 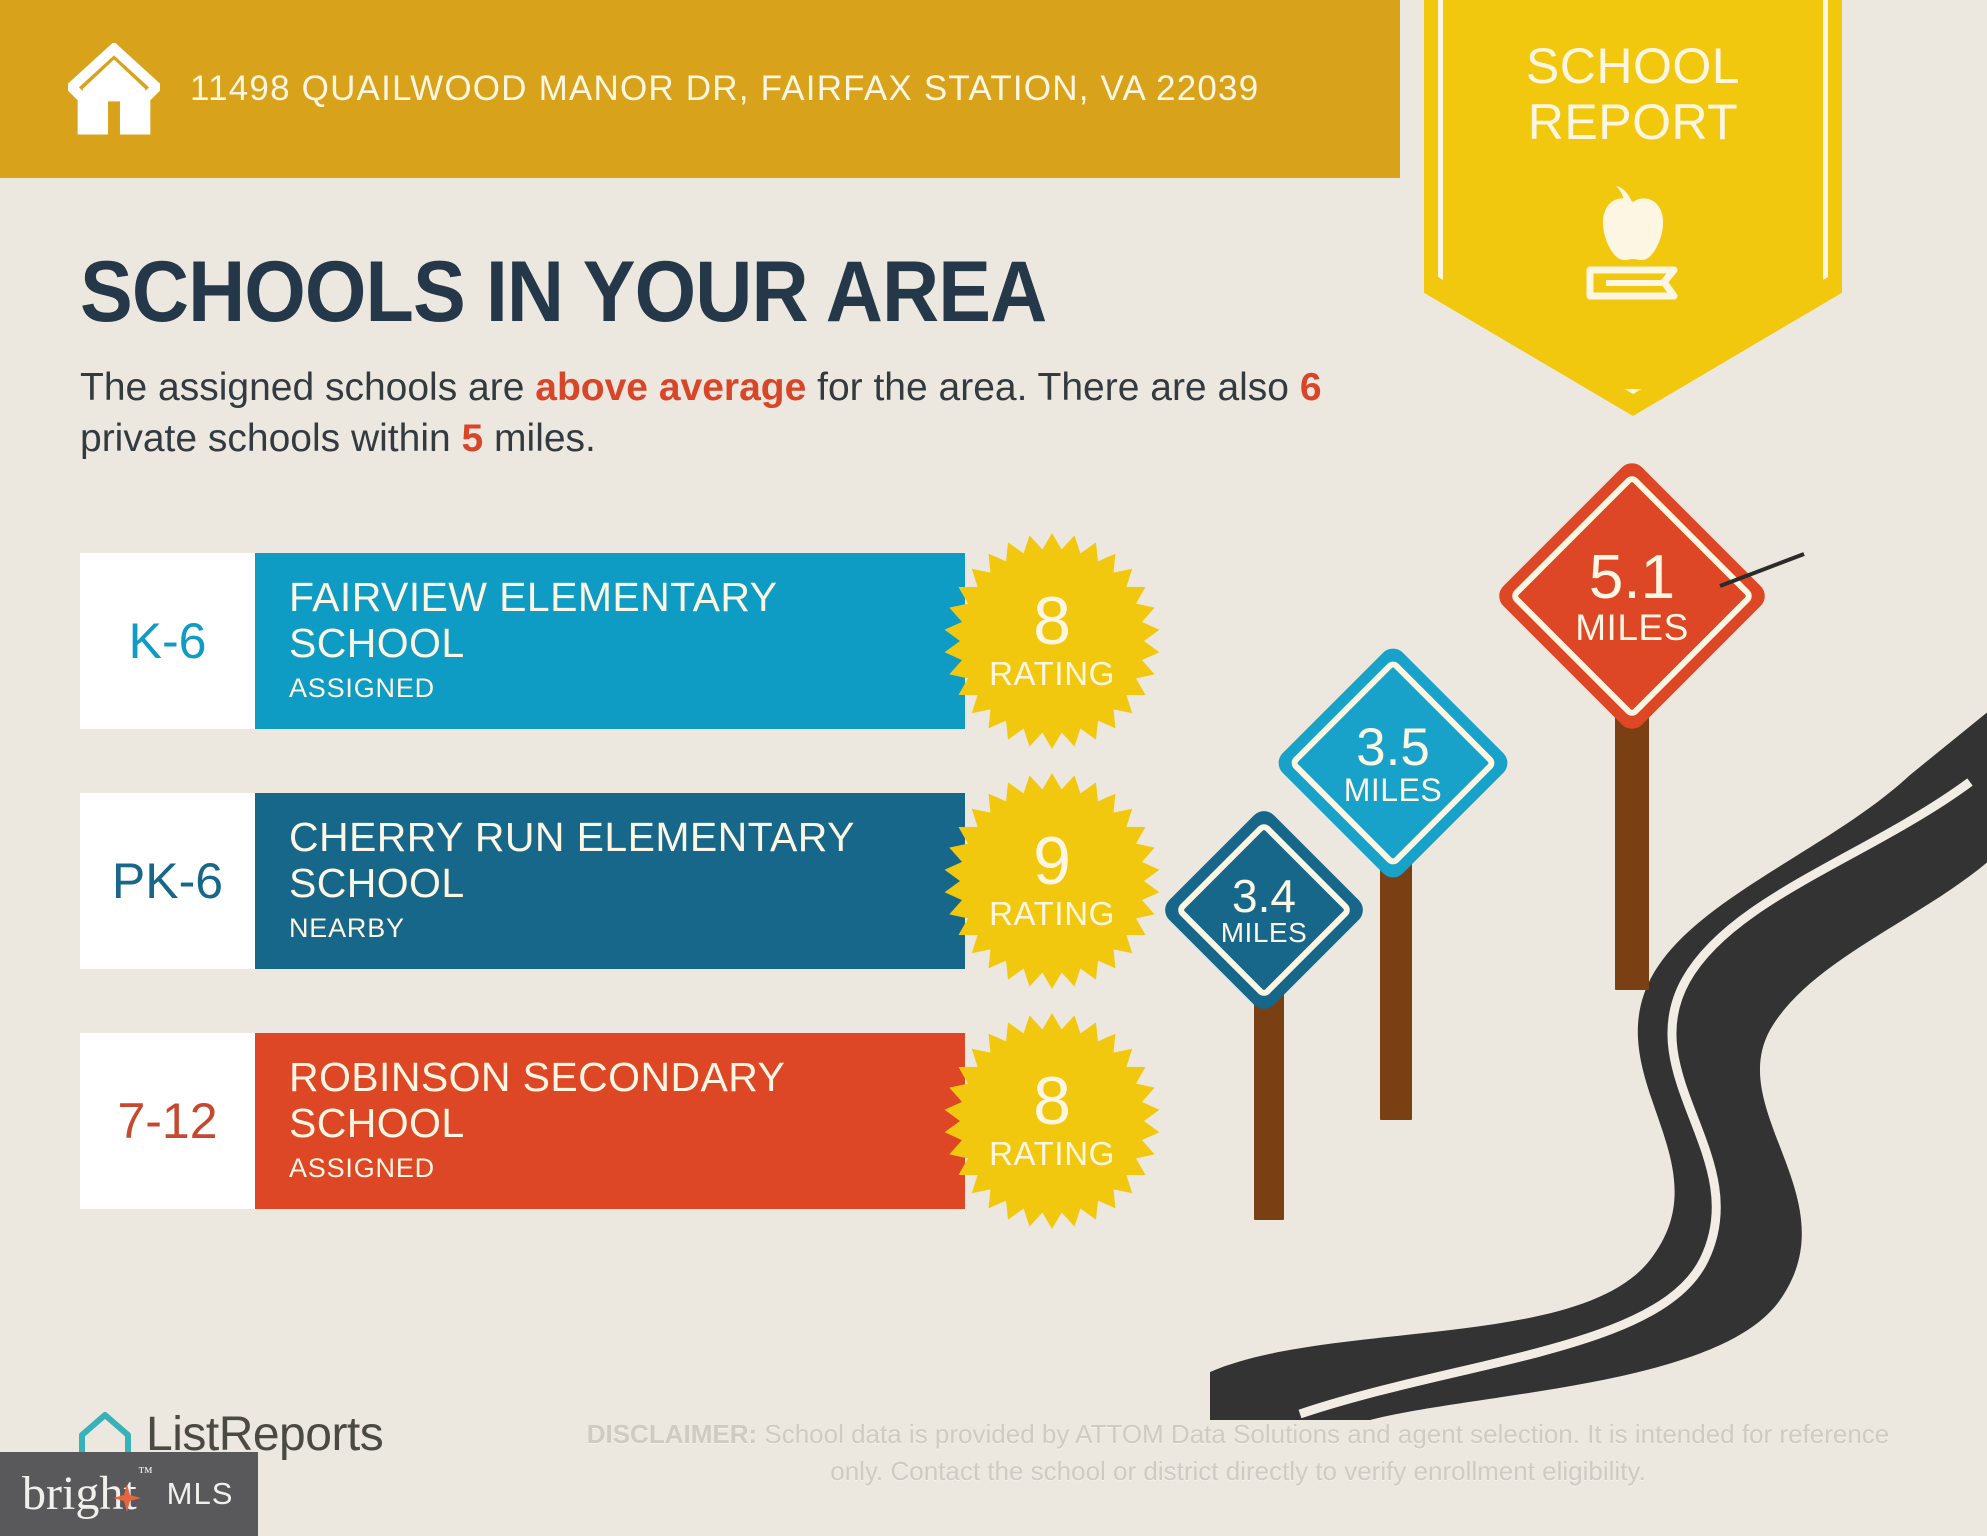 What do you see at coordinates (1762, 570) in the screenshot?
I see `sign-wire-icon` at bounding box center [1762, 570].